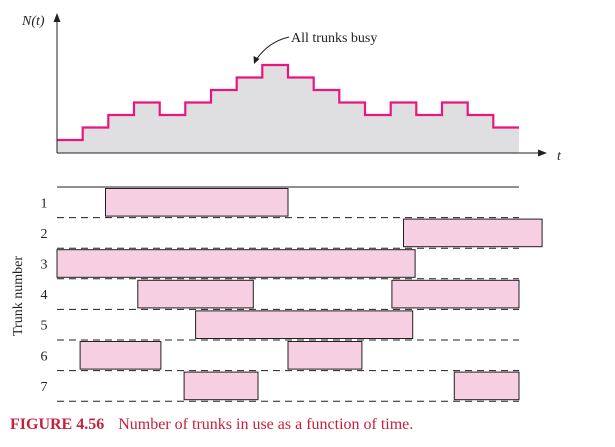 The image size is (615, 447). Describe the element at coordinates (44, 326) in the screenshot. I see `trunk-label-5: 5` at that location.